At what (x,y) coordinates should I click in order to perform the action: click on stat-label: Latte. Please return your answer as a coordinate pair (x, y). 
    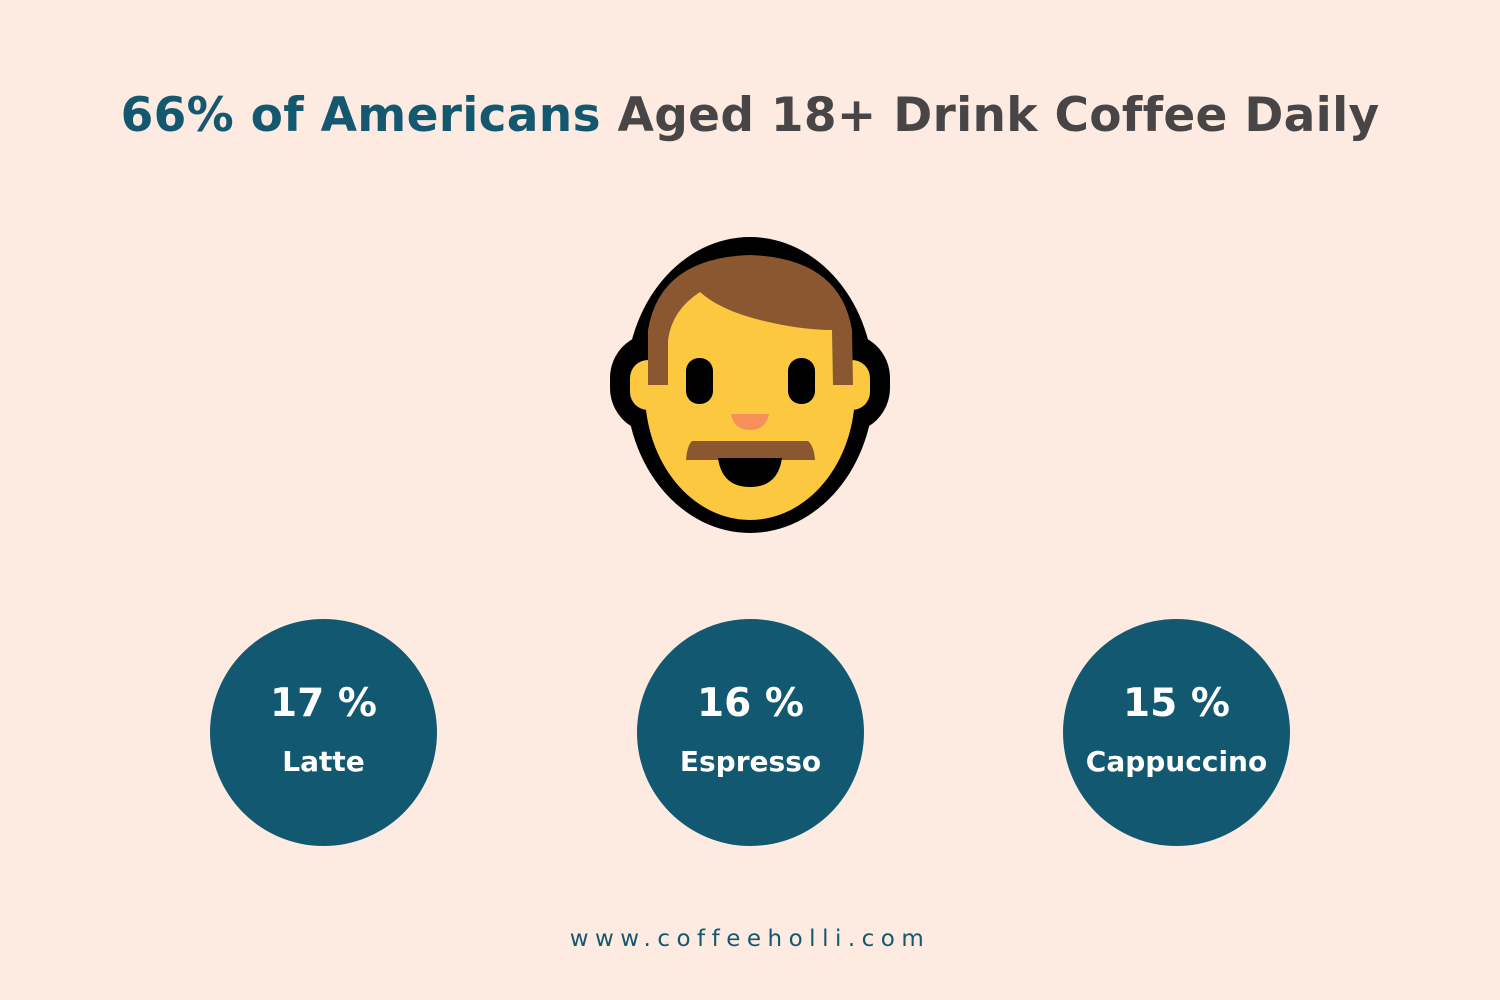
    Looking at the image, I should click on (323, 761).